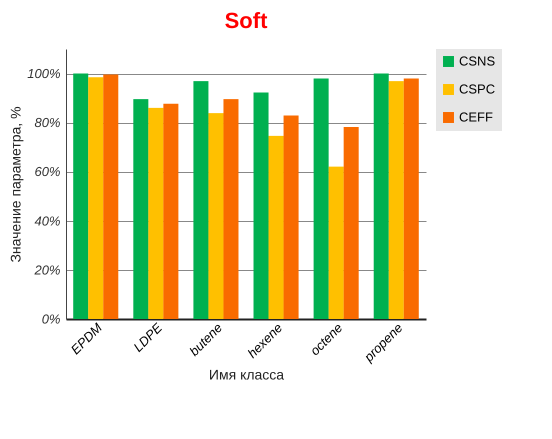 The height and width of the screenshot is (439, 552). I want to click on y-tick-label: 20%, so click(46, 270).